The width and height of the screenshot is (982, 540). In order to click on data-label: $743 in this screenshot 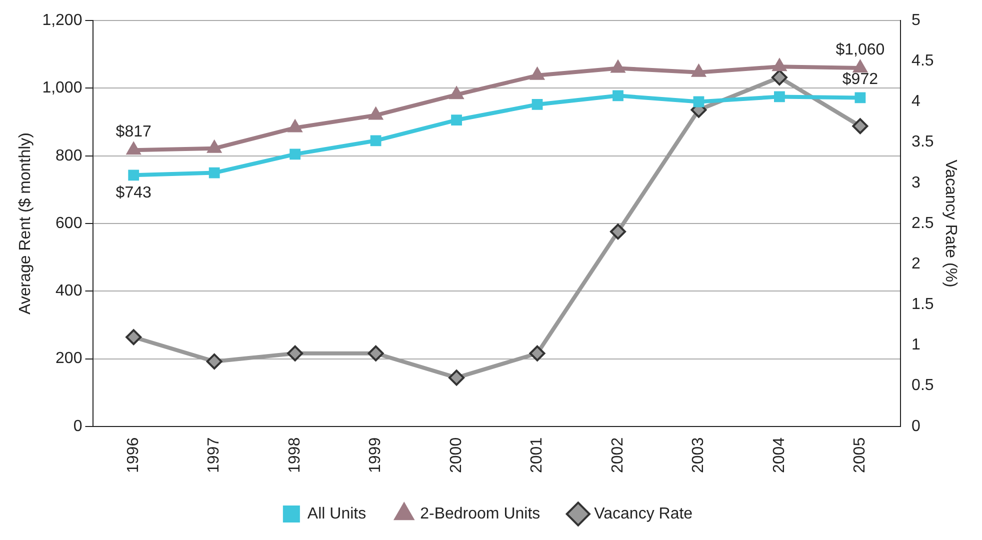, I will do `click(134, 193)`.